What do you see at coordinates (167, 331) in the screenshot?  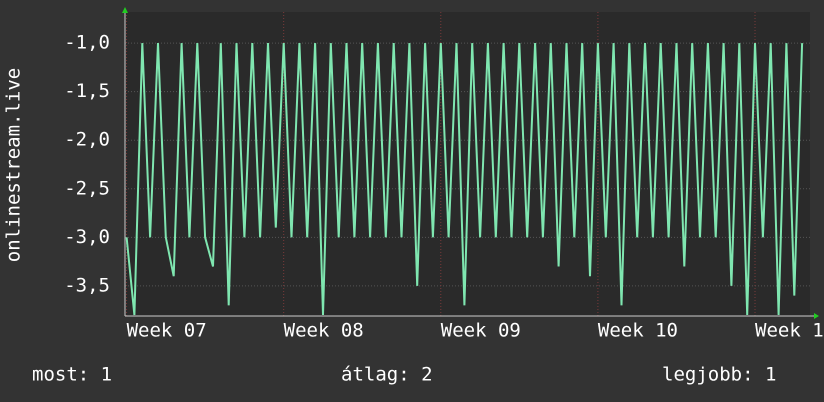 I see `x-tick-label: Week 07` at bounding box center [167, 331].